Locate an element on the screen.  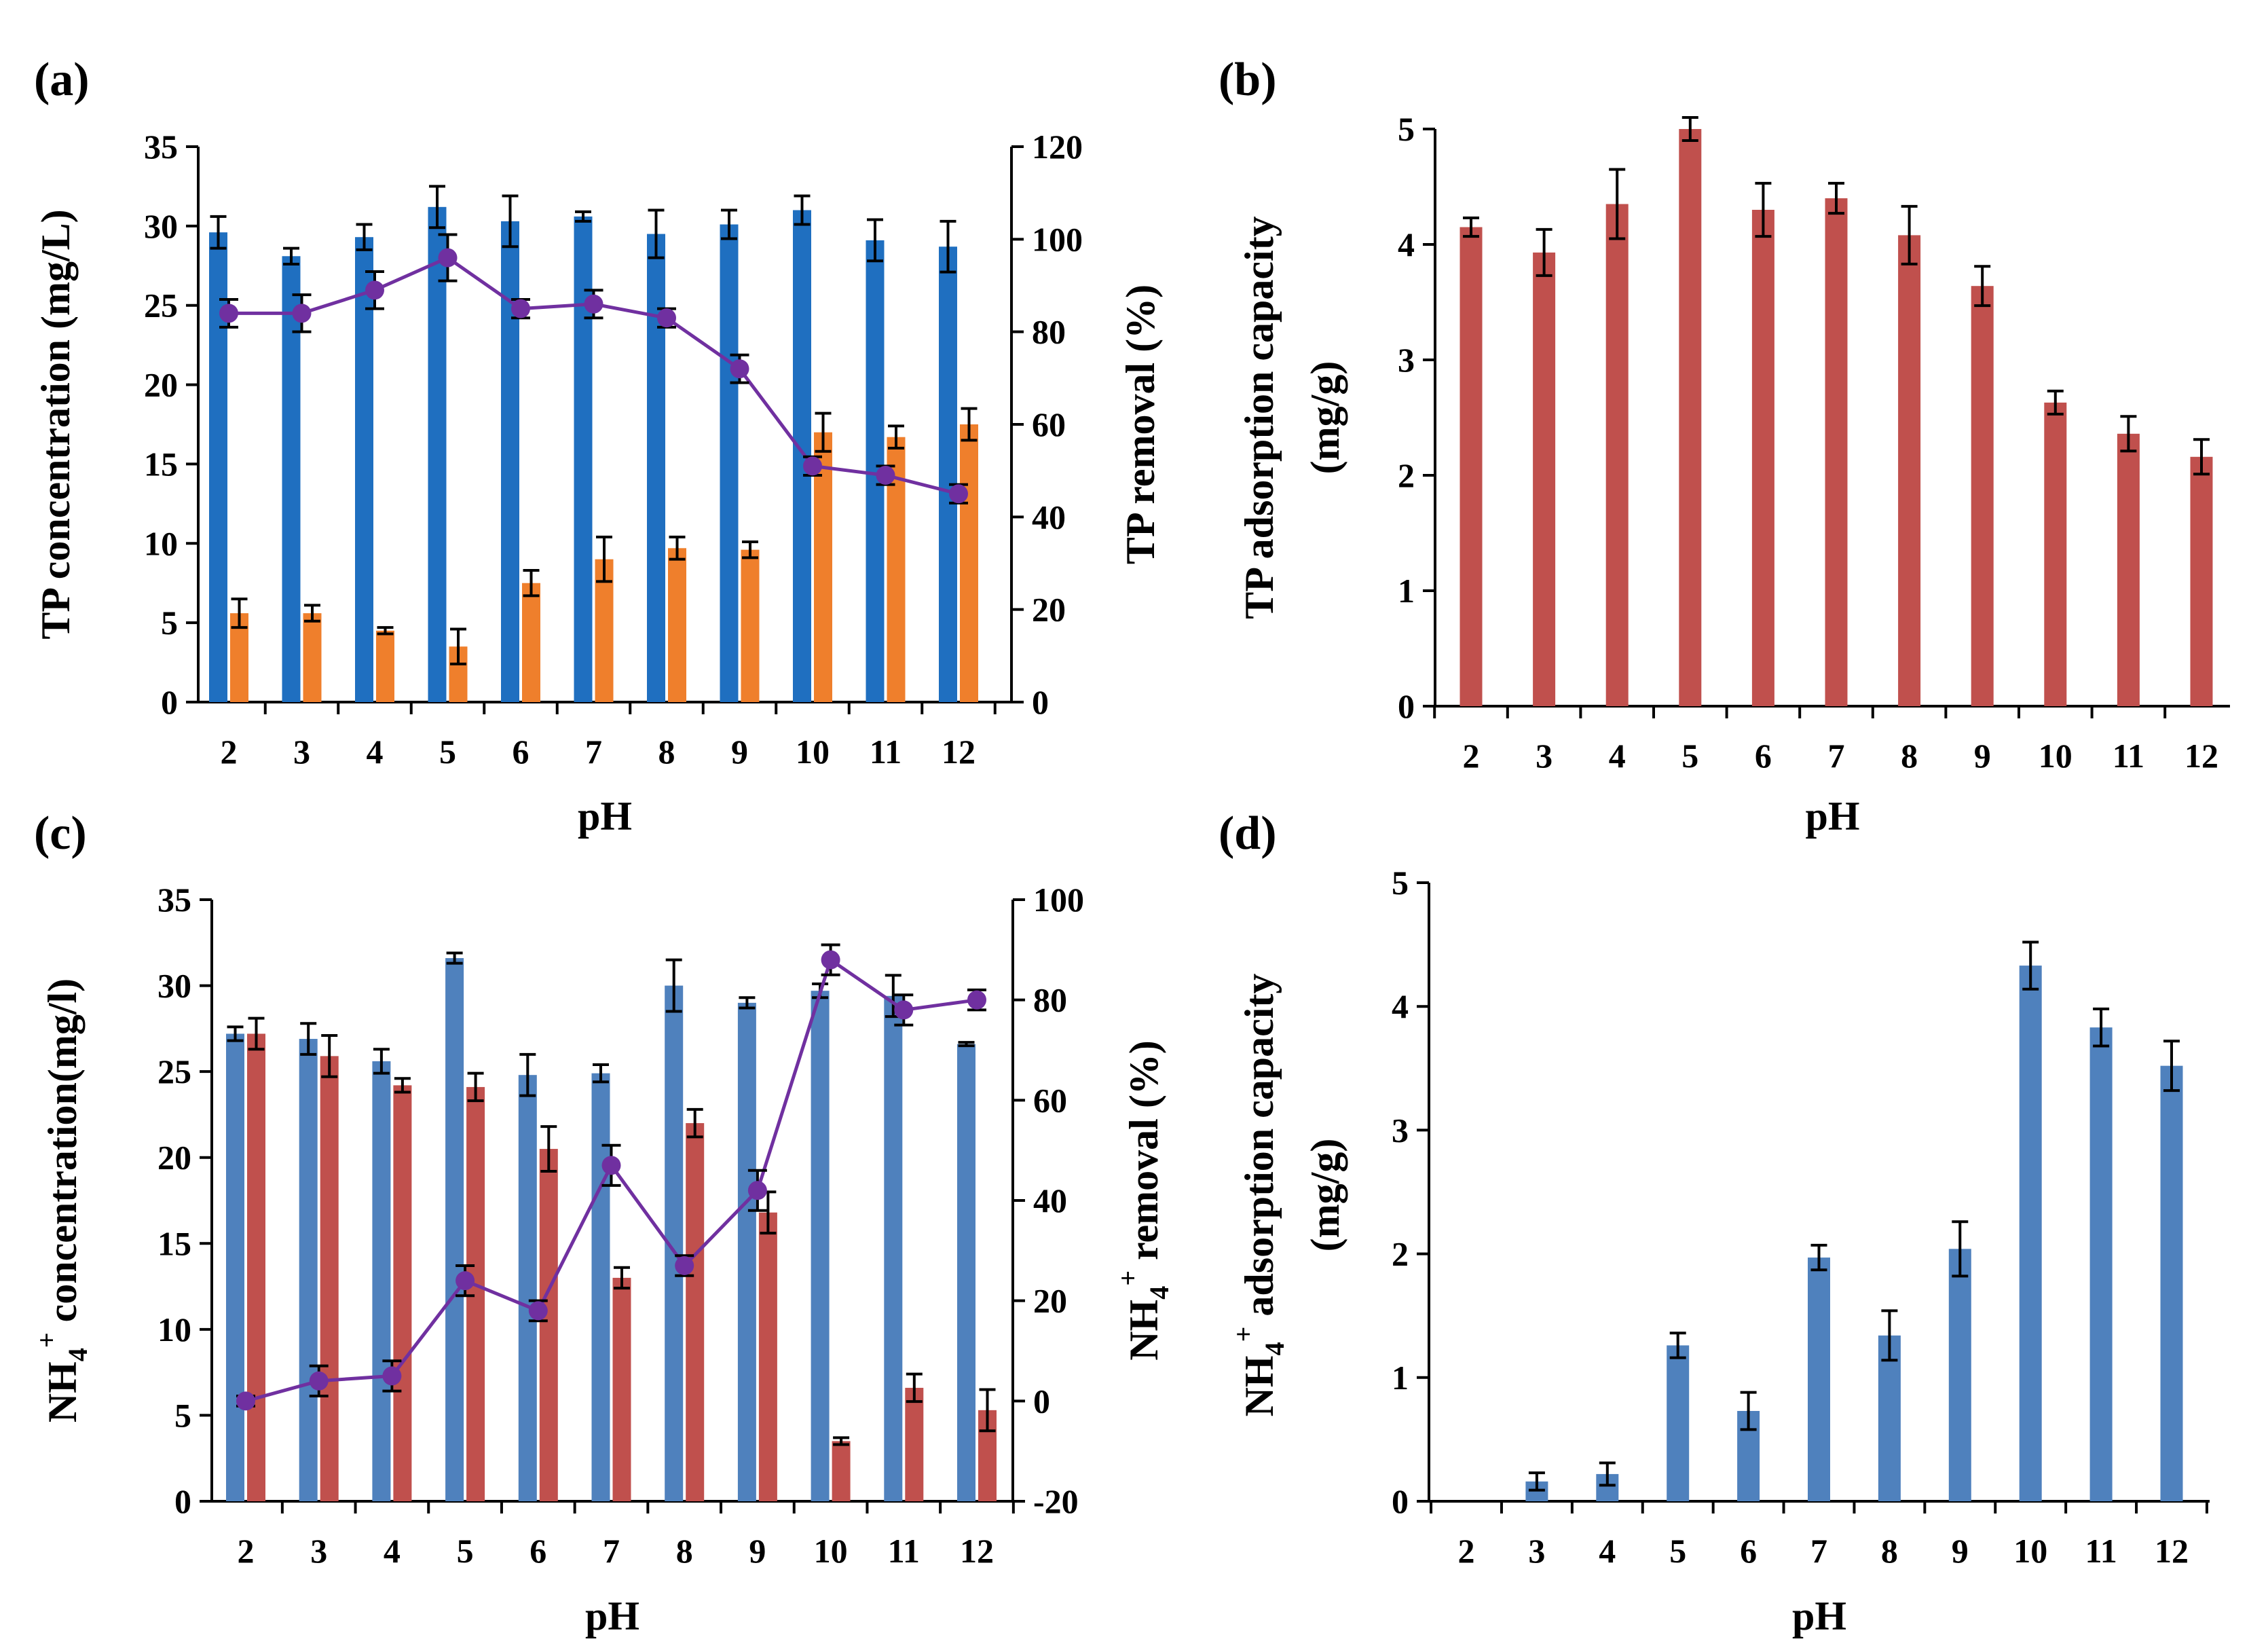
x-tick-label: 8 is located at coordinates (1910, 756).